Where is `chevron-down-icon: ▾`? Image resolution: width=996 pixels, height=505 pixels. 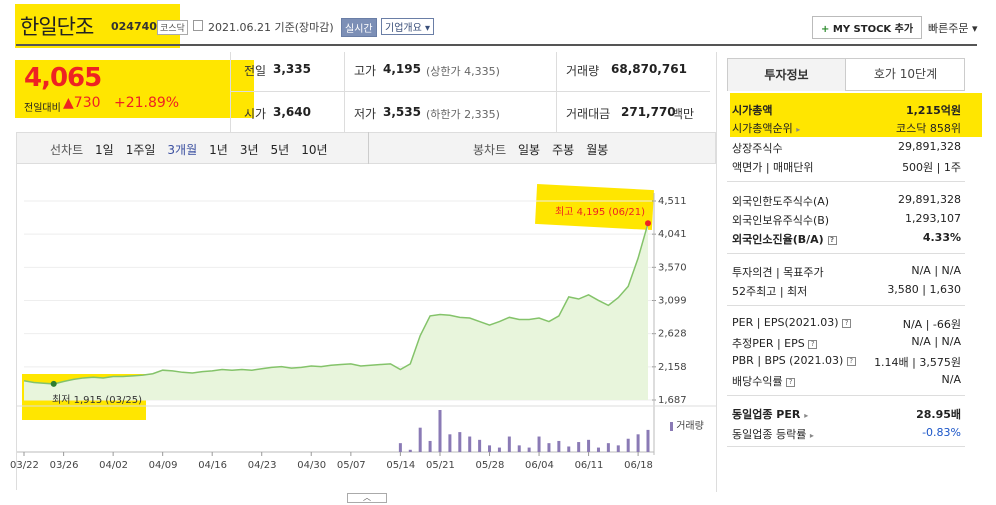
chevron-down-icon: ▾ is located at coordinates (428, 28).